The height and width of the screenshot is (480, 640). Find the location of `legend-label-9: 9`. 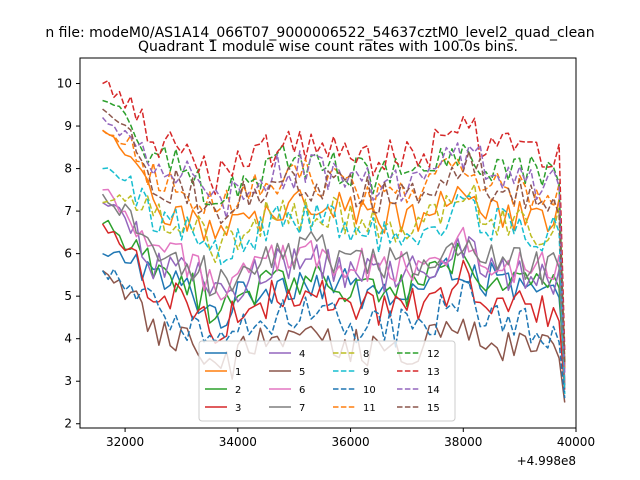

legend-label-9: 9 is located at coordinates (366, 372).